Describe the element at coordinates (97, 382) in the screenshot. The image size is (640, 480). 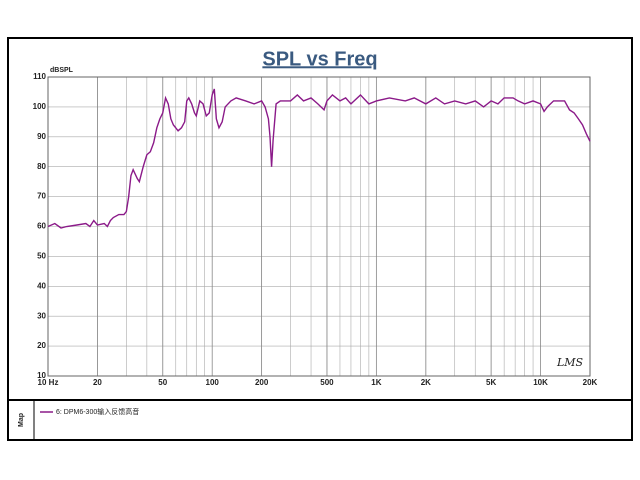
I see `x-tick-label: 20` at that location.